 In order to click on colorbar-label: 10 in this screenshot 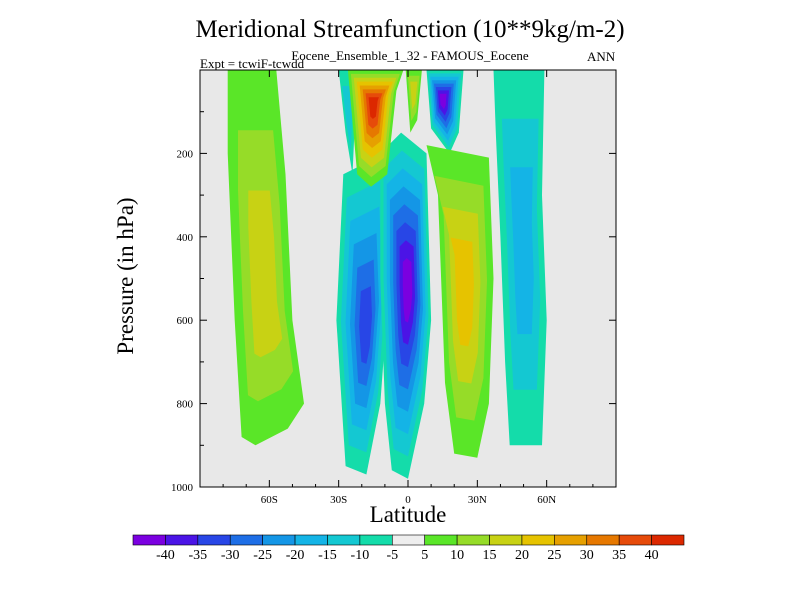, I will do `click(457, 555)`.